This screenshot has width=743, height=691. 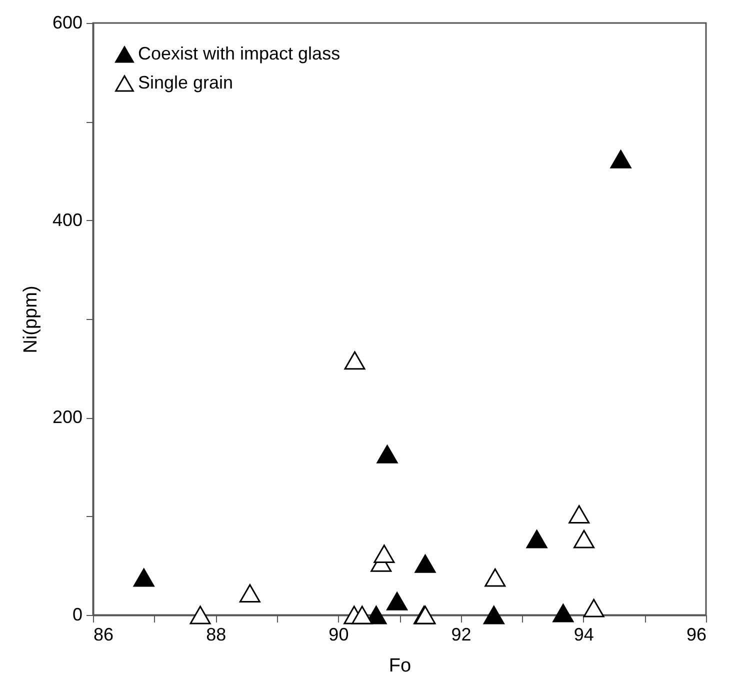 What do you see at coordinates (67, 220) in the screenshot?
I see `y-tick-label: 400` at bounding box center [67, 220].